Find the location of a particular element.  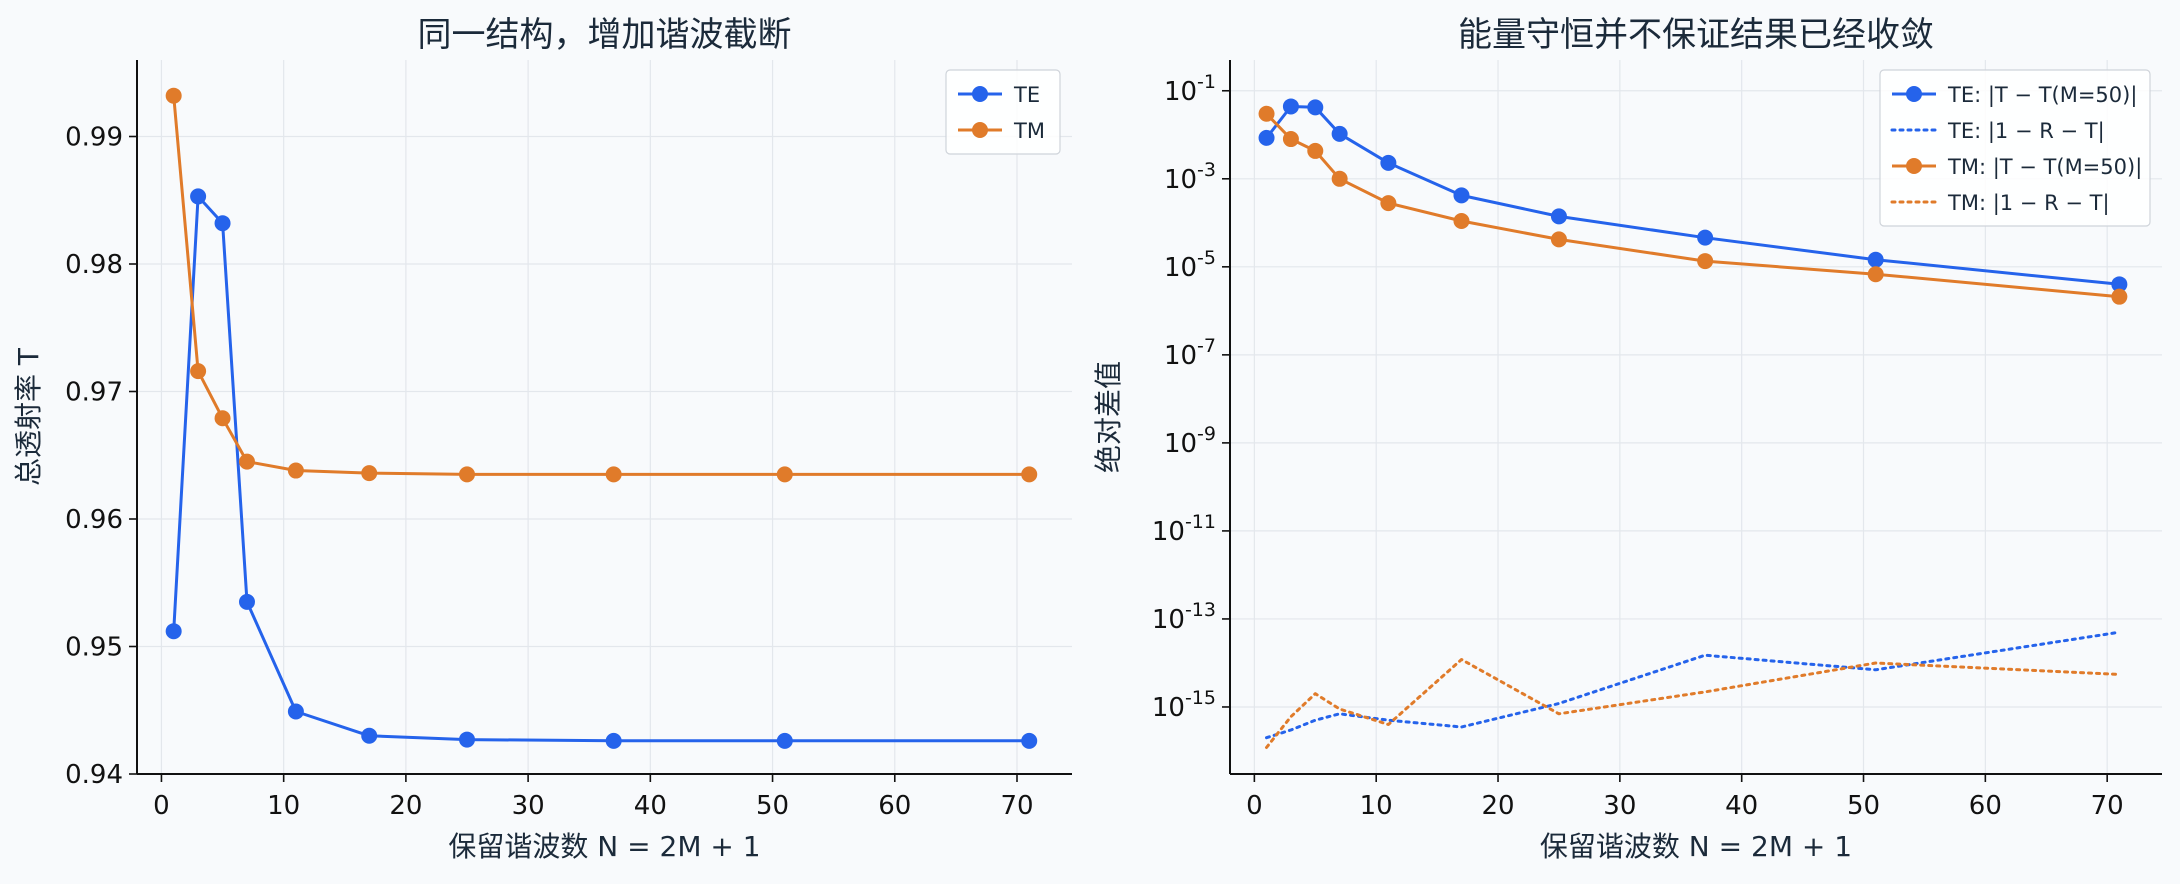

chart-title: 能量守恒并不保证结果已经收敛 is located at coordinates (1696, 35).